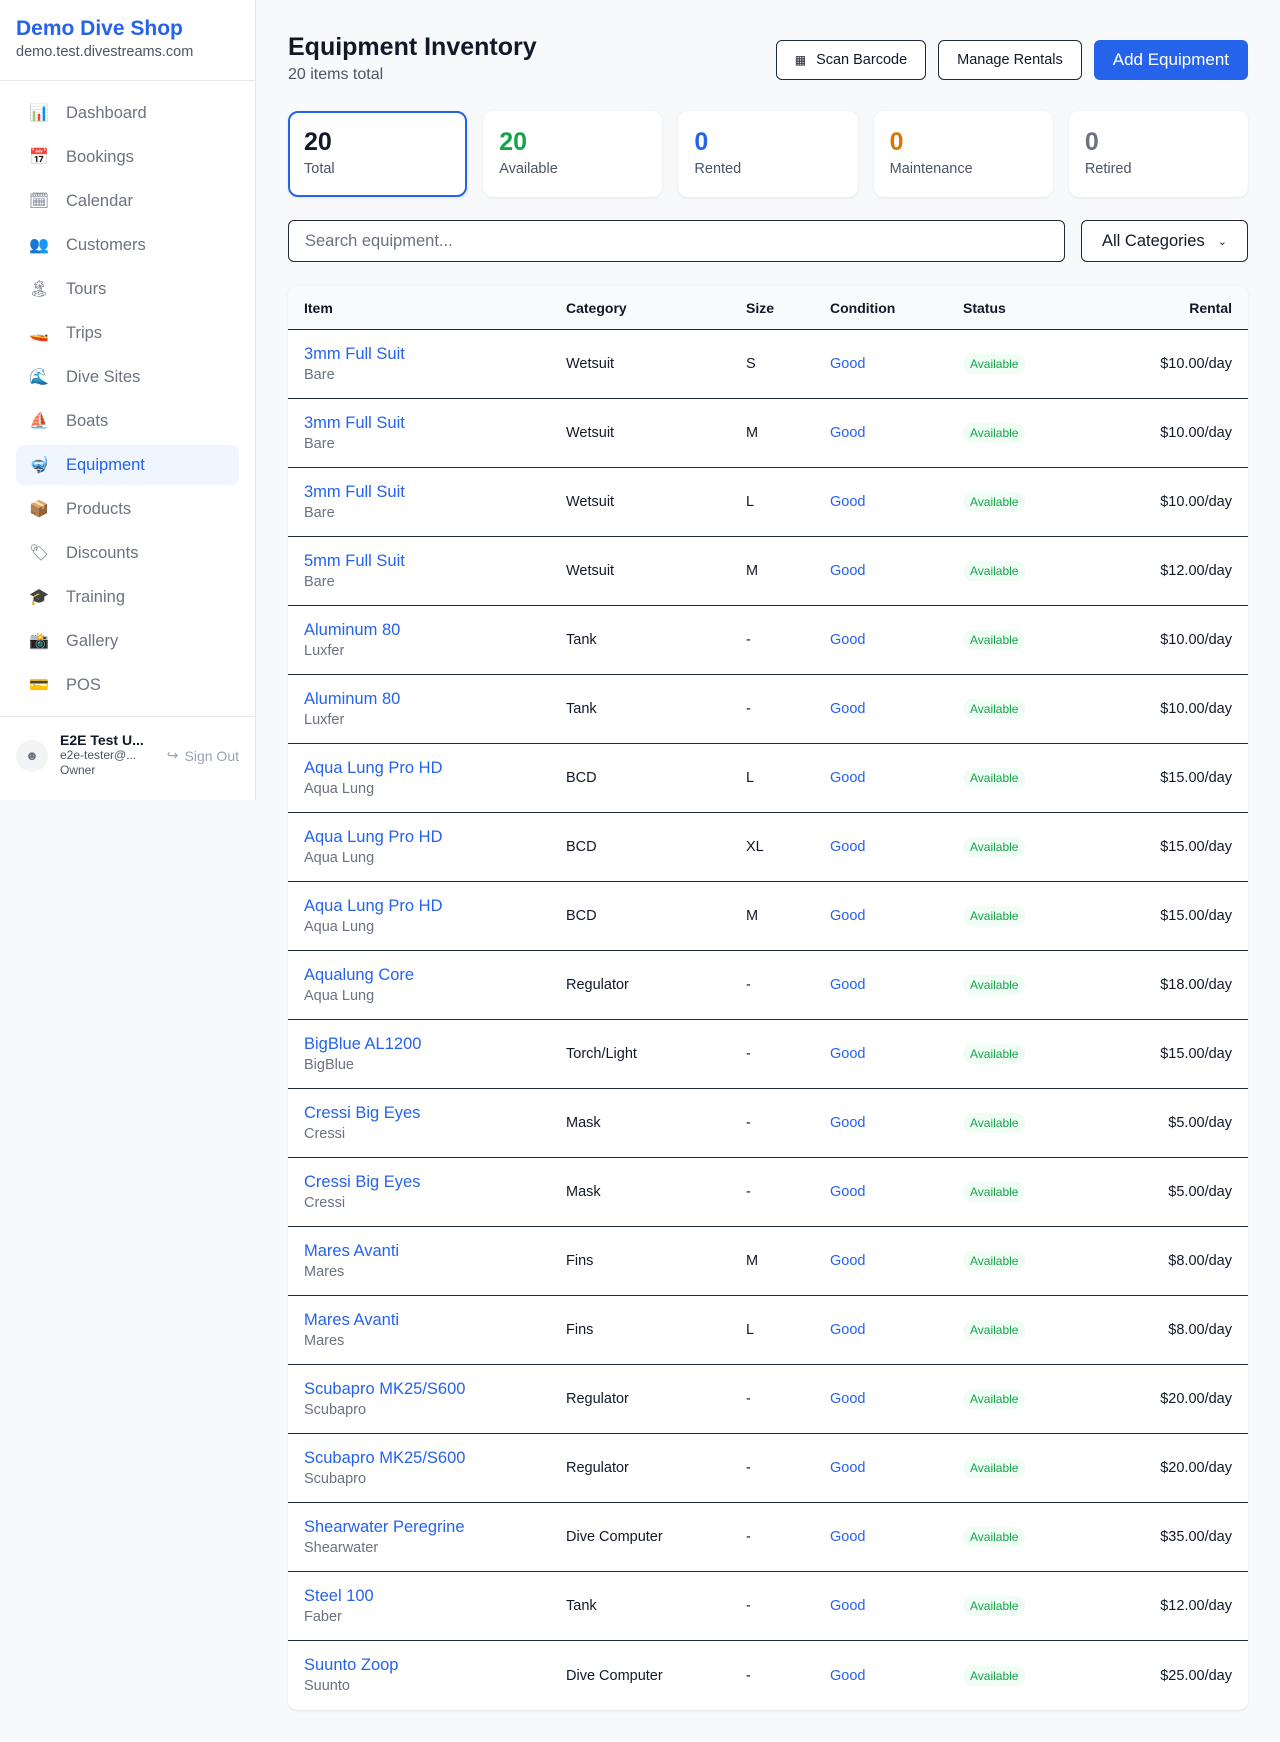 The width and height of the screenshot is (1280, 1742). What do you see at coordinates (755, 847) in the screenshot?
I see `item-size: XL` at bounding box center [755, 847].